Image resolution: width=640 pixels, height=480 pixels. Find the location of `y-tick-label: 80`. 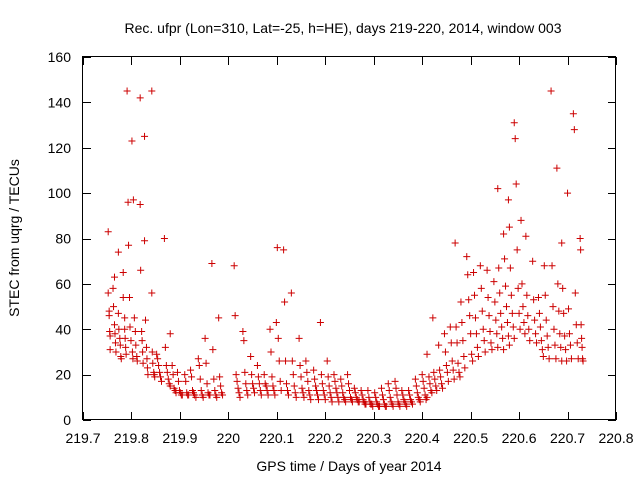

y-tick-label: 80 is located at coordinates (63, 239).